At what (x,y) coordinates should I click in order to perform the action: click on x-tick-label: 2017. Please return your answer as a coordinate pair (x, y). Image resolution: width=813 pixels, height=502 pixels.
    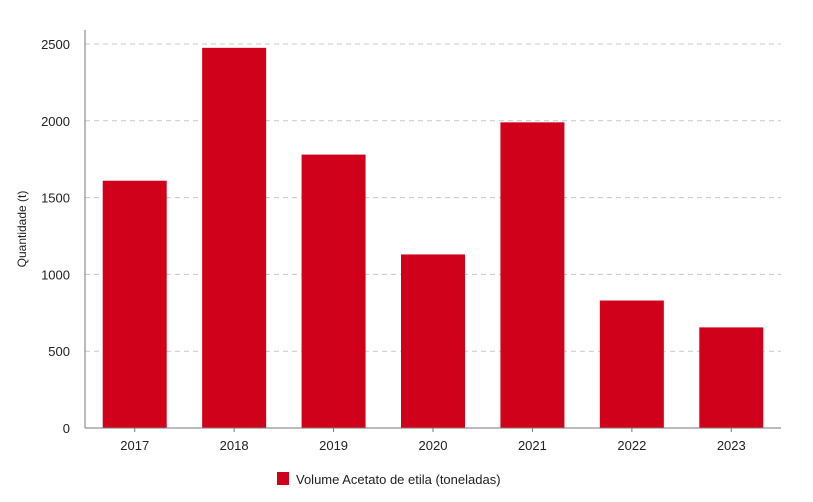
    Looking at the image, I should click on (134, 445).